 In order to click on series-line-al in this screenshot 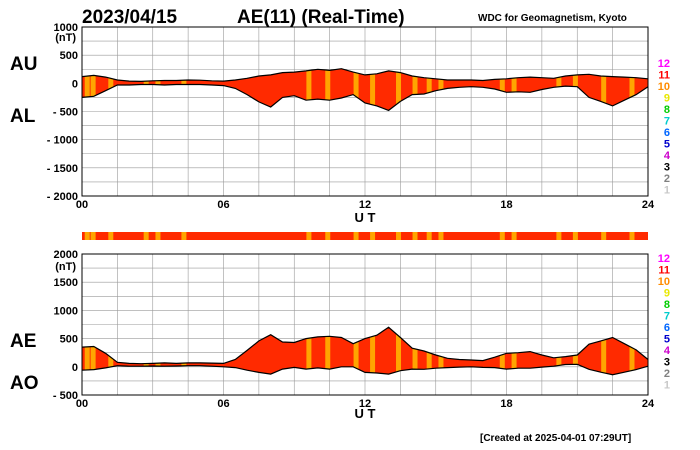, I will do `click(365, 97)`.